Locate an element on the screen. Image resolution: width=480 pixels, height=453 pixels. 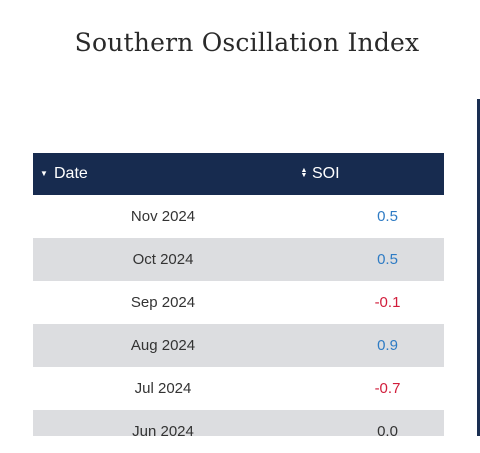
soi-column-header: ▲ ▼ SOI is located at coordinates (368, 174).